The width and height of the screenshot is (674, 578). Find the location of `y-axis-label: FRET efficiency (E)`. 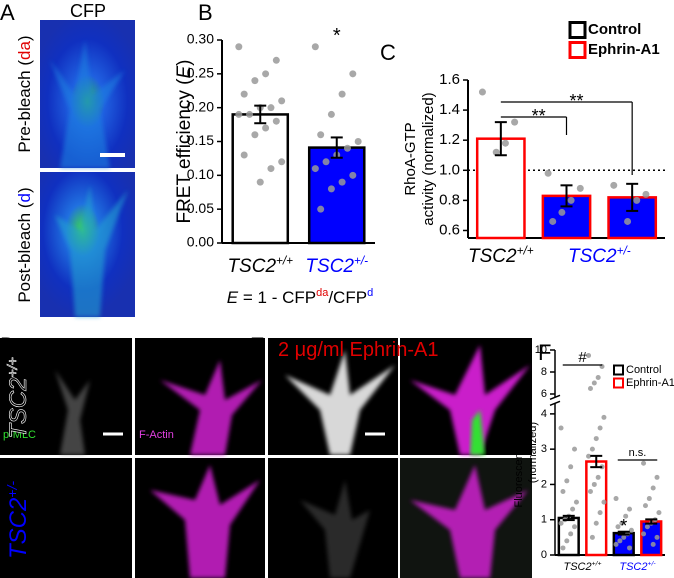

y-axis-label: FRET efficiency (E) is located at coordinates (184, 141).